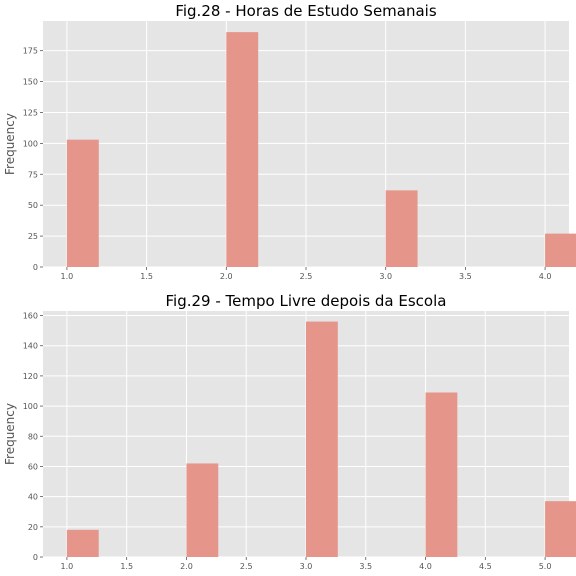  What do you see at coordinates (30, 82) in the screenshot?
I see `y-tick-label: 150` at bounding box center [30, 82].